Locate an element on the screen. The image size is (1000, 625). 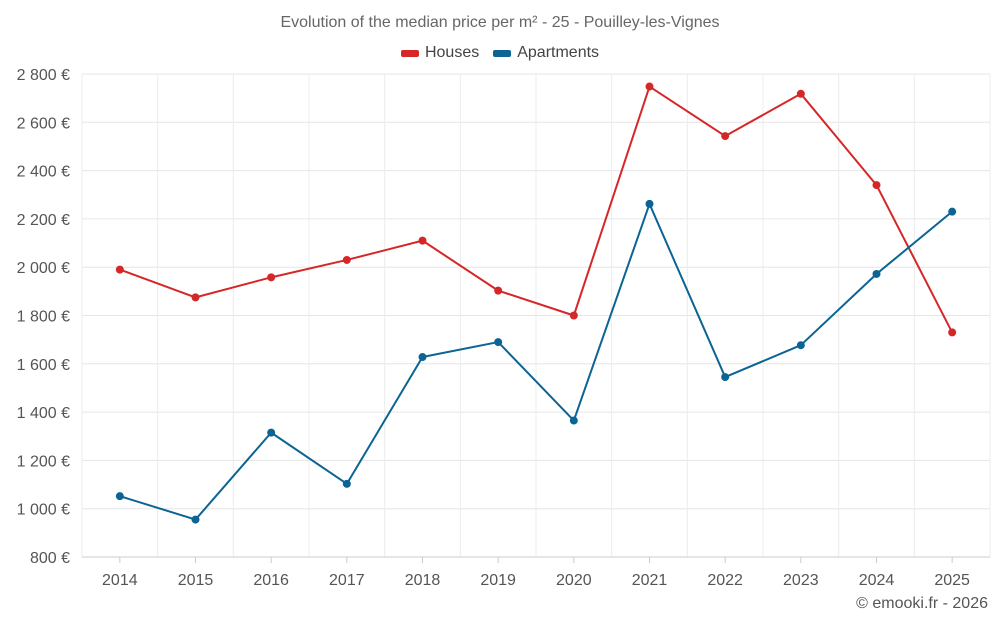
x-tick-label: 2024 is located at coordinates (877, 580).